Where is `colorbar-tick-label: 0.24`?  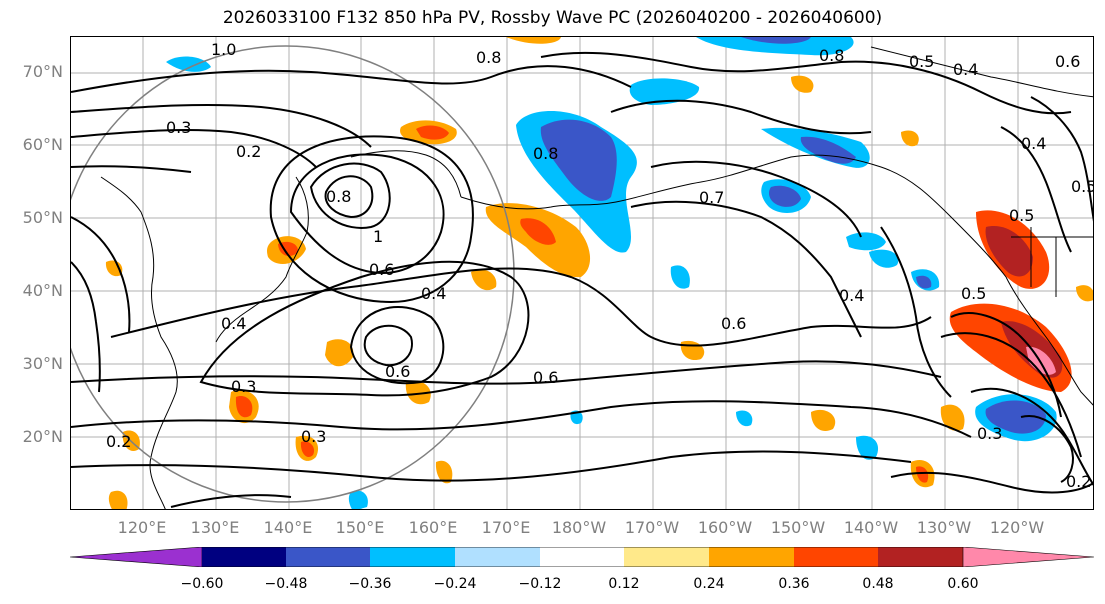 colorbar-tick-label: 0.24 is located at coordinates (709, 584).